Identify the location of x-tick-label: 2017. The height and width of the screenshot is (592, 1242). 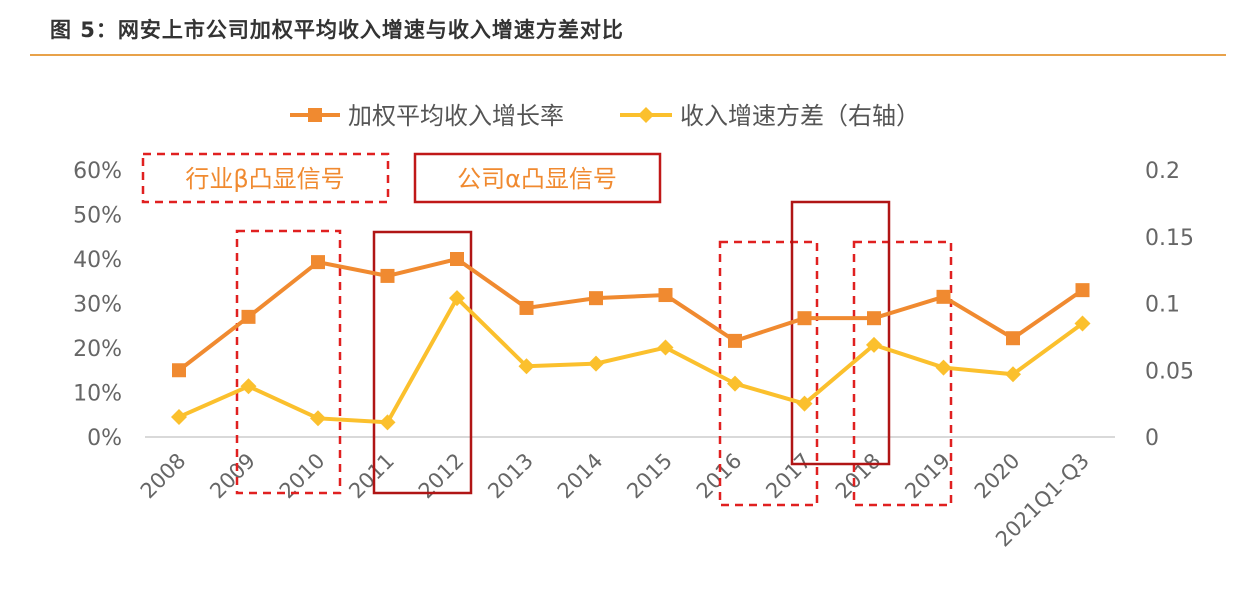
(788, 476).